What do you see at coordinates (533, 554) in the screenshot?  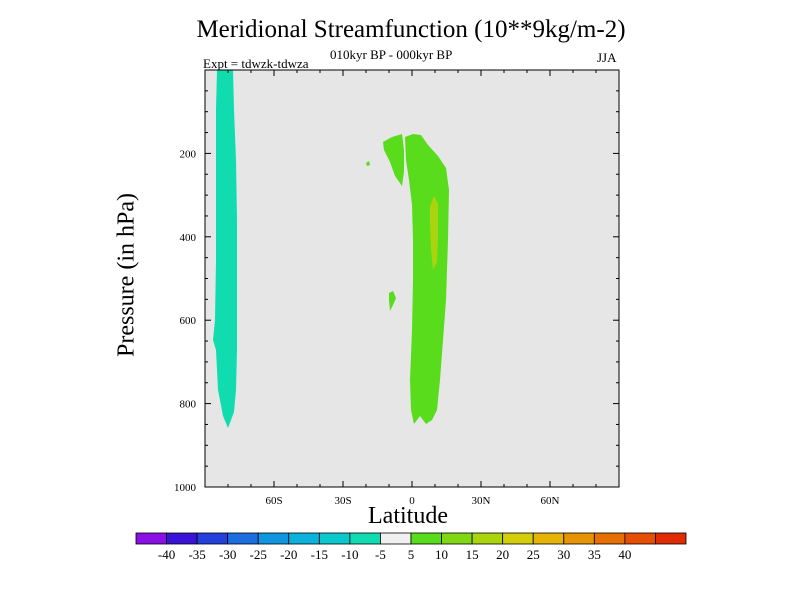 I see `colorbar-label: 25` at bounding box center [533, 554].